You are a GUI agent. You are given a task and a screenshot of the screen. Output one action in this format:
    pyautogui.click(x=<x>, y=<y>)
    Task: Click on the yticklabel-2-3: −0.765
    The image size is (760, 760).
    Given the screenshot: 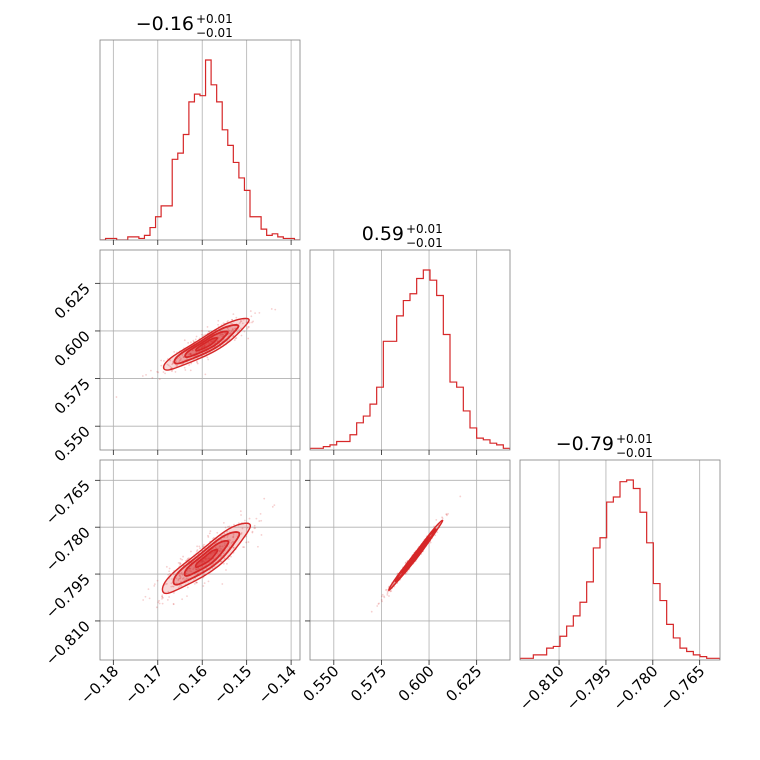 What is the action you would take?
    pyautogui.click(x=68, y=502)
    